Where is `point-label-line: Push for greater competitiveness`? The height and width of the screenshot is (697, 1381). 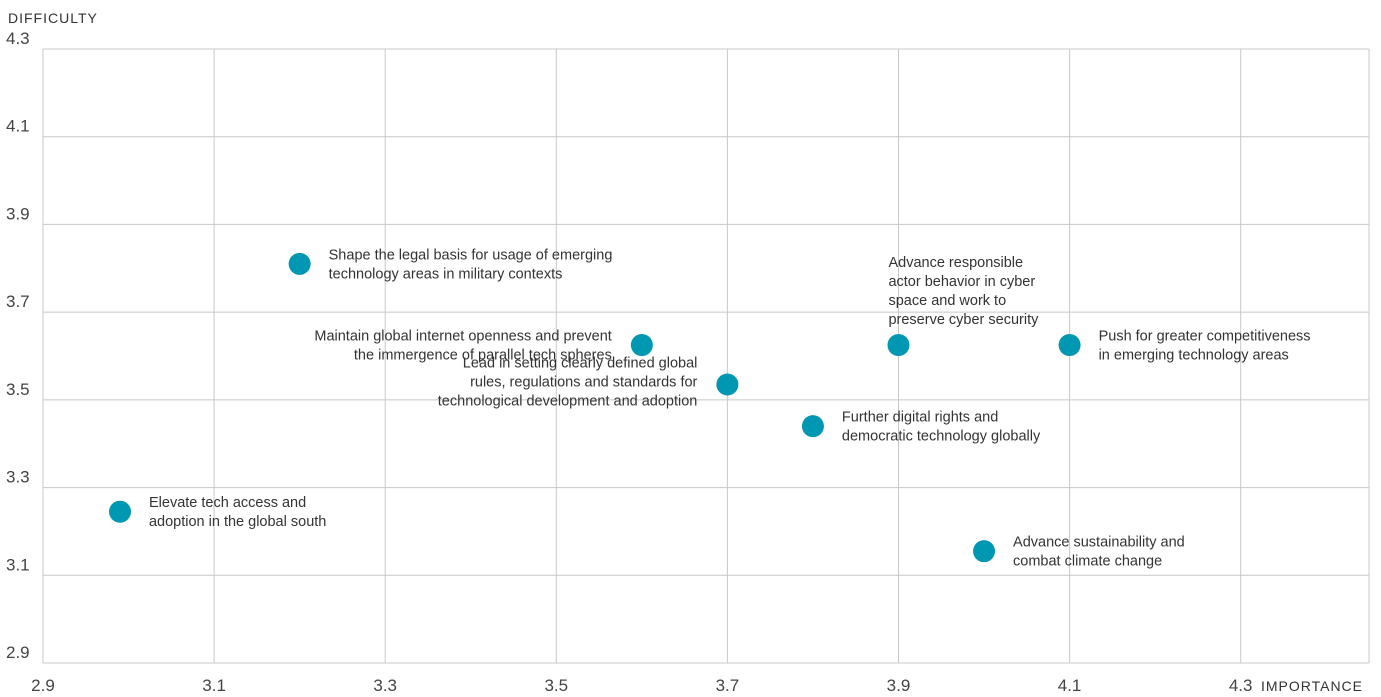
point-label-line: Push for greater competitiveness is located at coordinates (1205, 337).